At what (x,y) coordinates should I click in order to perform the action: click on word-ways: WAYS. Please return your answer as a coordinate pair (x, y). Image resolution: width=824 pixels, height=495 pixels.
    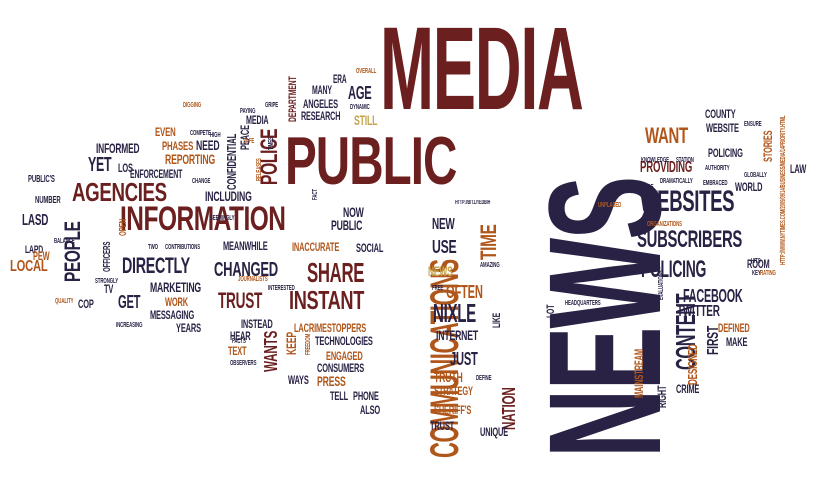
    Looking at the image, I should click on (298, 380).